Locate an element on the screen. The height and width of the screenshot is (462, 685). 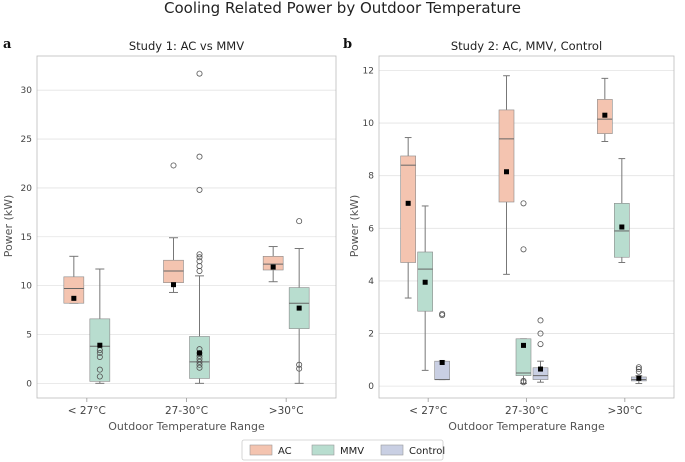
y-tick-label: 20 is located at coordinates (27, 189).